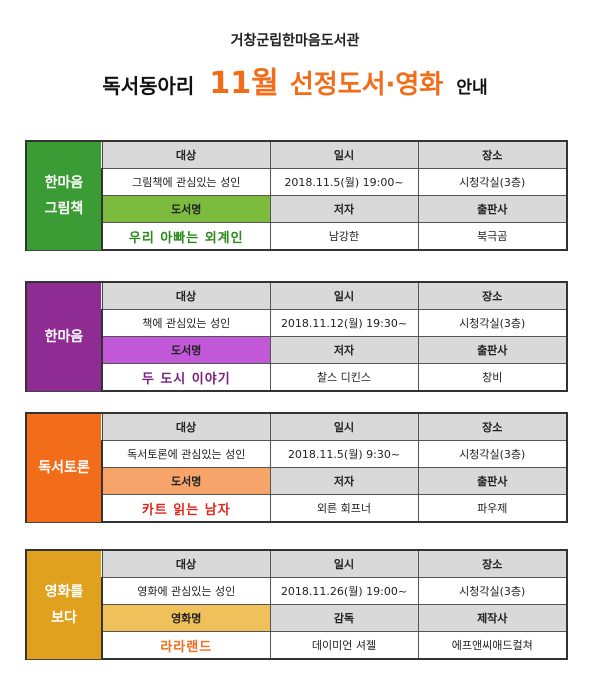 The width and height of the screenshot is (590, 686). What do you see at coordinates (186, 323) in the screenshot?
I see `target-value: 책에 관심있는 성인` at bounding box center [186, 323].